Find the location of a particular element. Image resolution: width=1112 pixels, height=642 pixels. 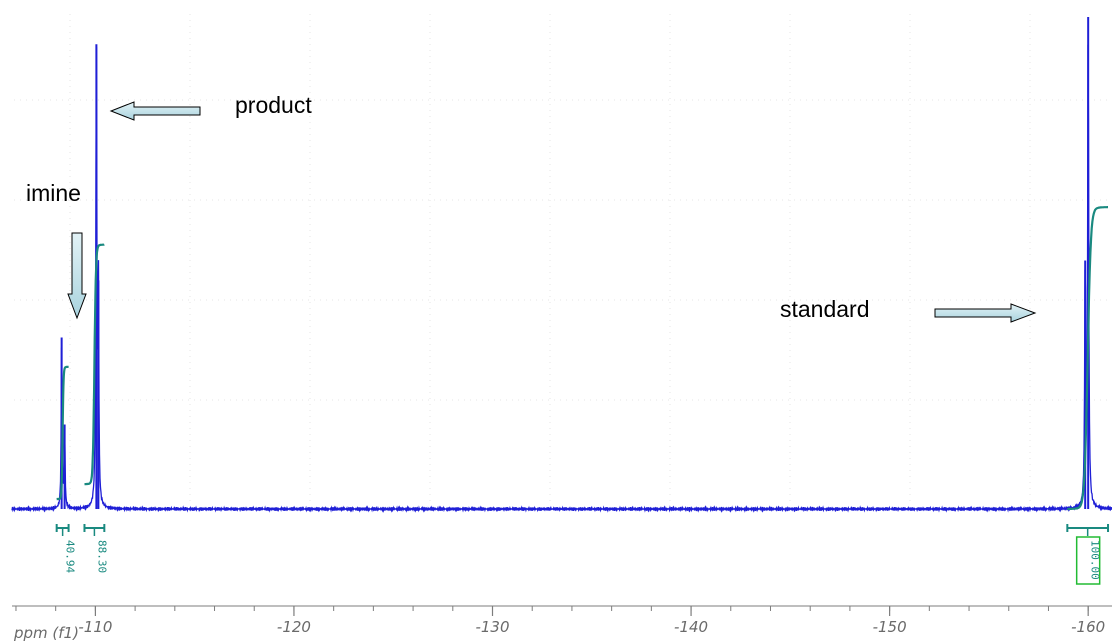

annotation-label-imine: imine is located at coordinates (53, 193).